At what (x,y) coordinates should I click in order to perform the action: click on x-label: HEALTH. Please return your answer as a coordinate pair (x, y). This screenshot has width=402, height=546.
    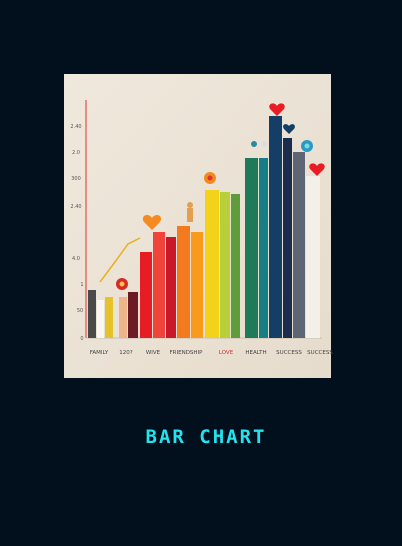
    Looking at the image, I should click on (255, 353).